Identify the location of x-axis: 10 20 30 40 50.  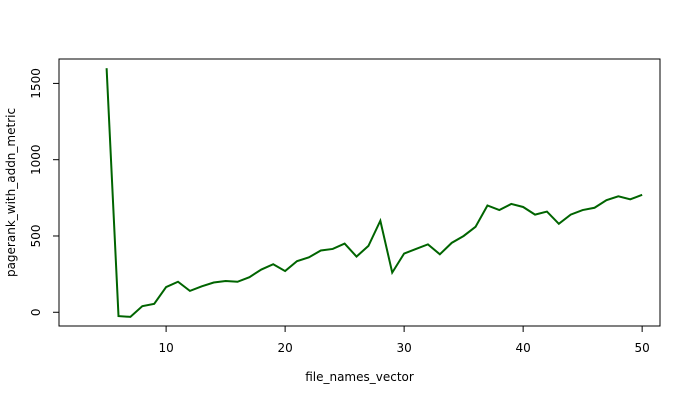
(404, 340).